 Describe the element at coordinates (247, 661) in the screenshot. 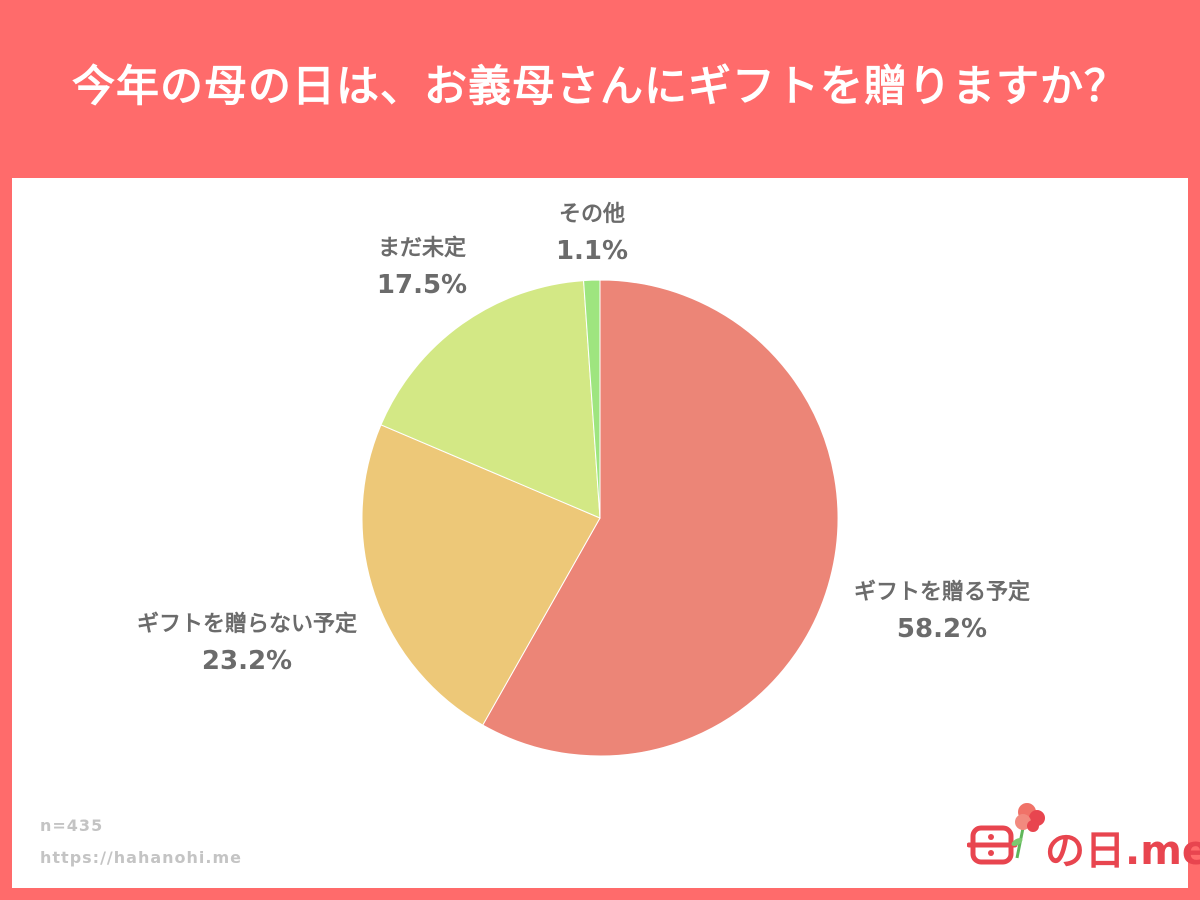

I see `slice-label-percent: 23.2%` at that location.